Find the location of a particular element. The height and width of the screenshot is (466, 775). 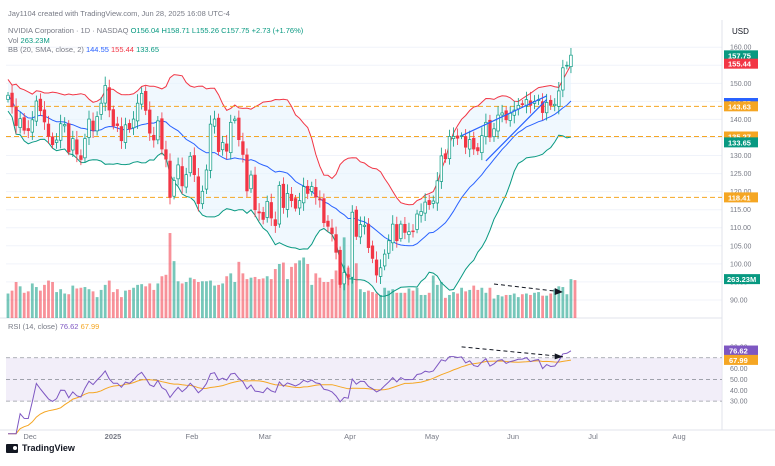

price-axis-tick: 160.00 is located at coordinates (741, 48).